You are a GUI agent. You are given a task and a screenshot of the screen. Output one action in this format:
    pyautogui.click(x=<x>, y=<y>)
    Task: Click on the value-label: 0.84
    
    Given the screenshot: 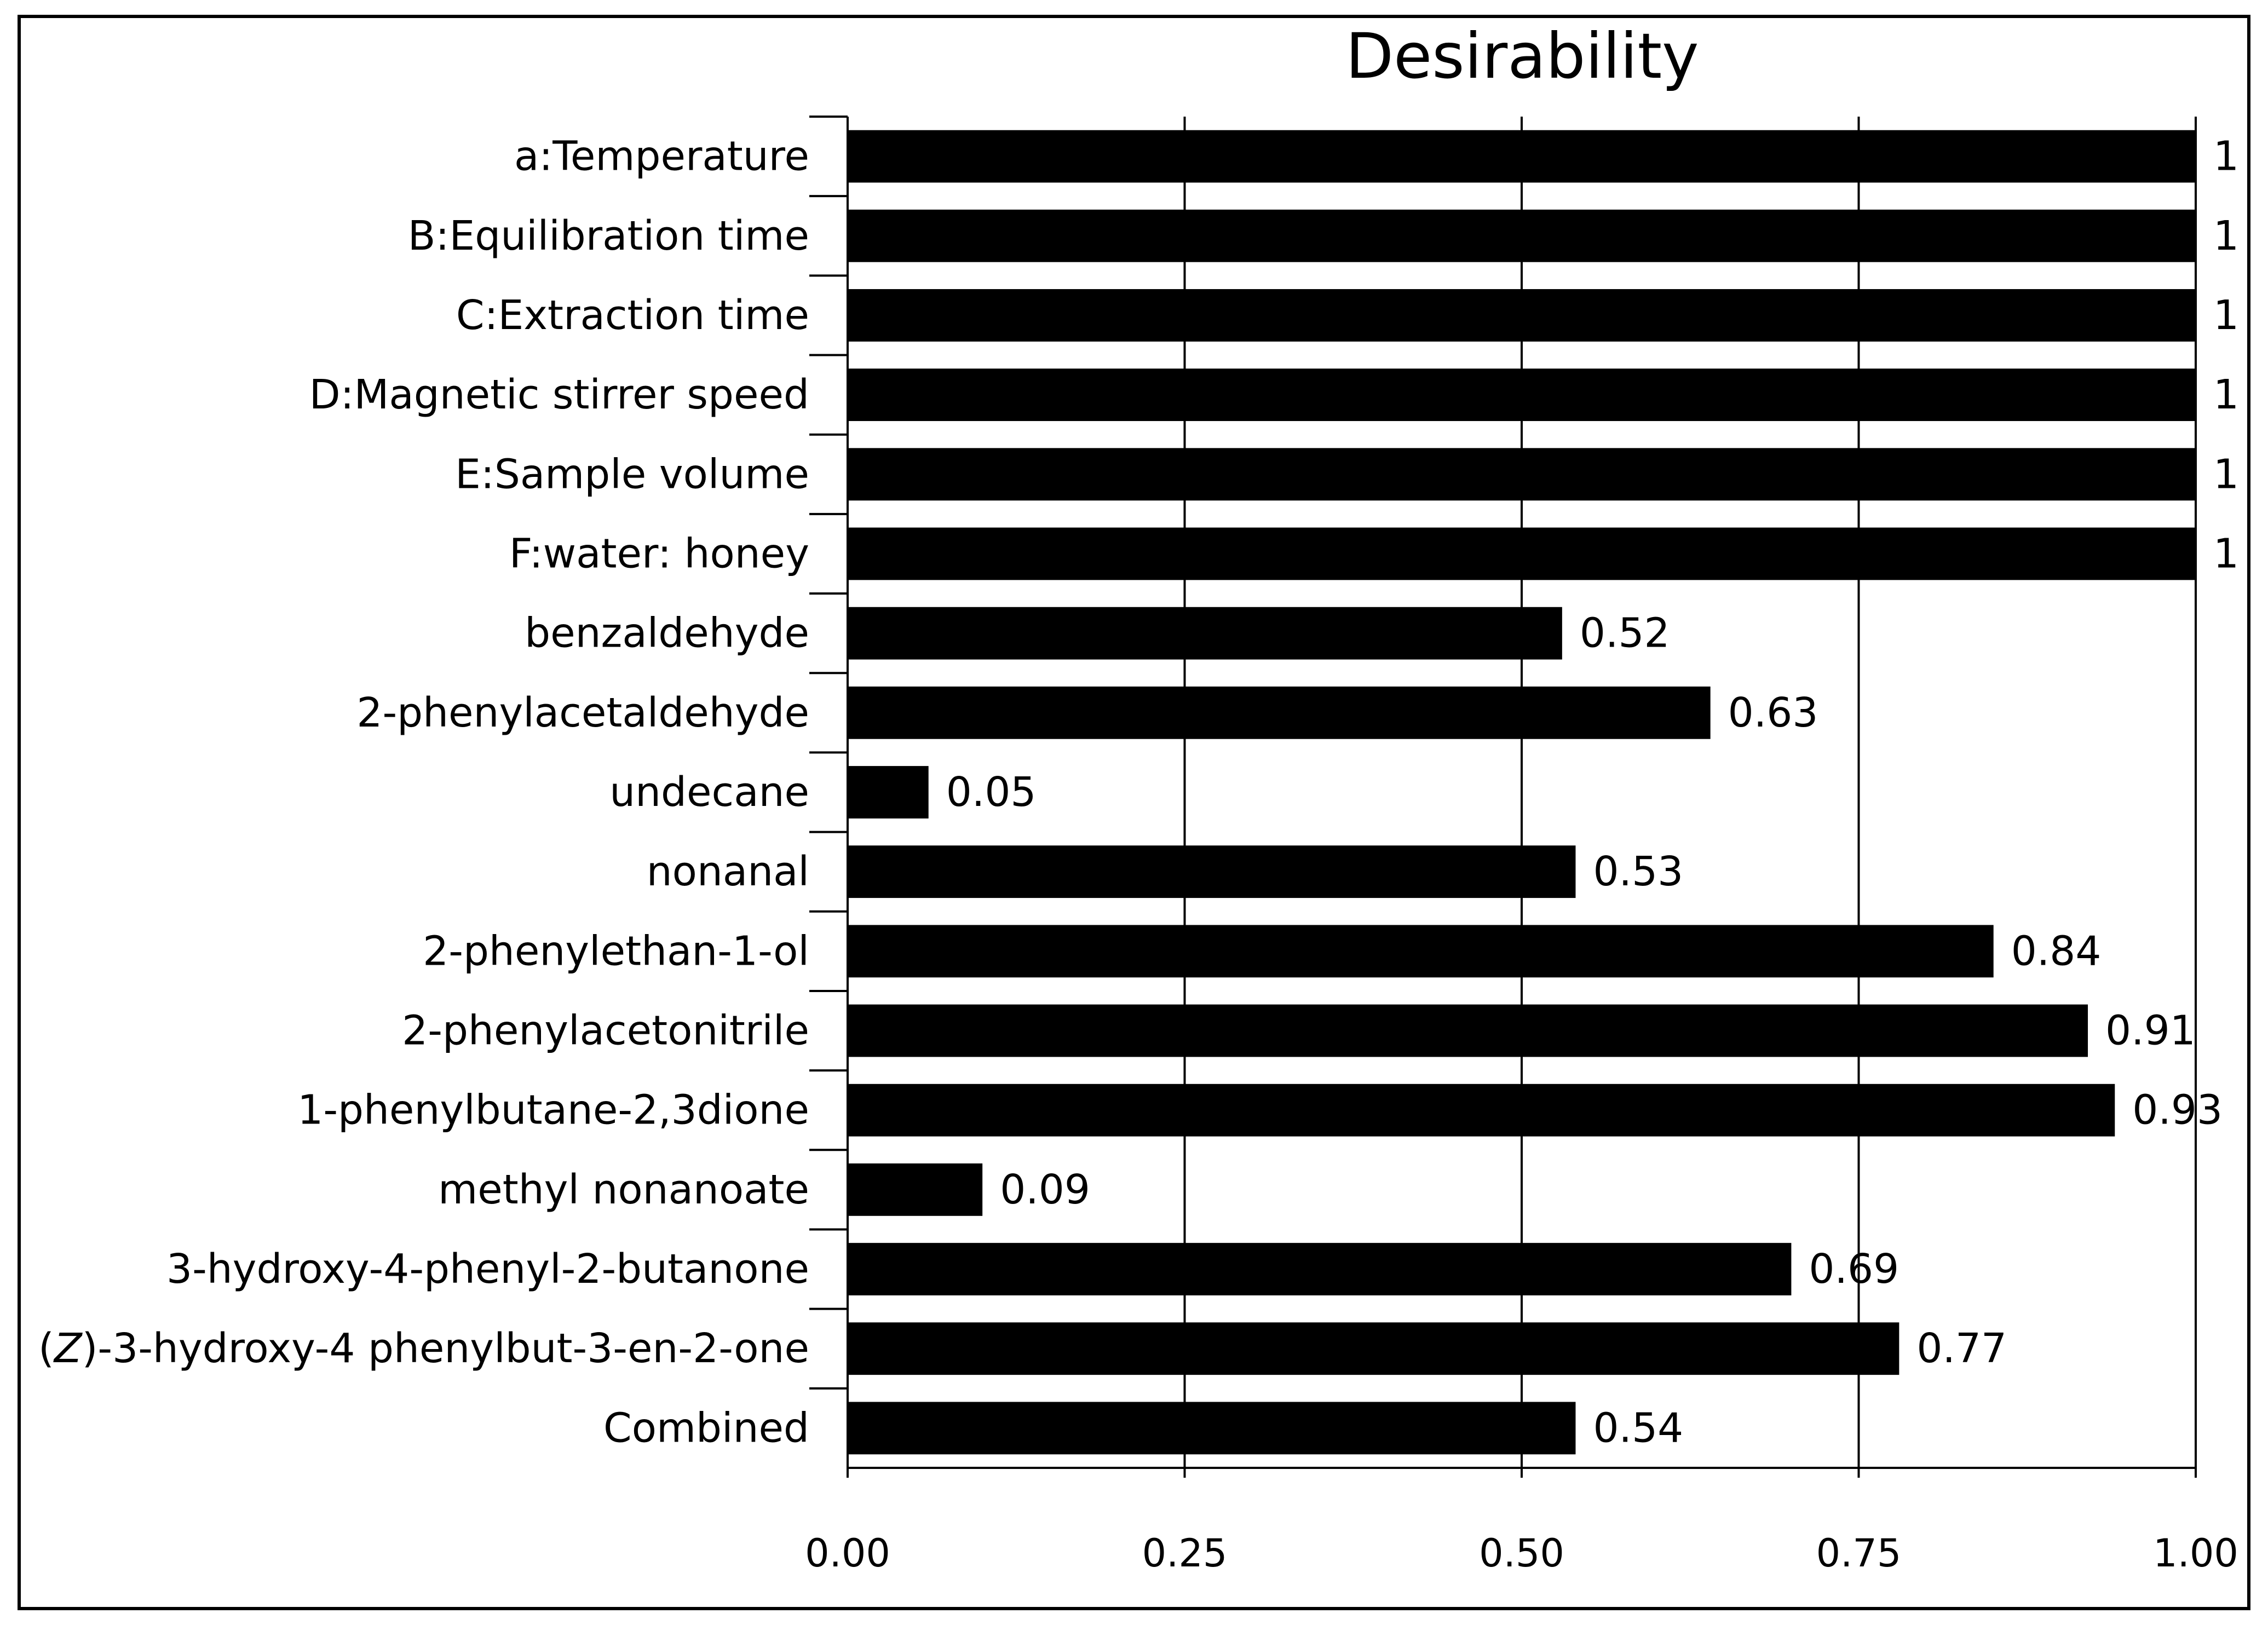 What is the action you would take?
    pyautogui.click(x=2056, y=951)
    